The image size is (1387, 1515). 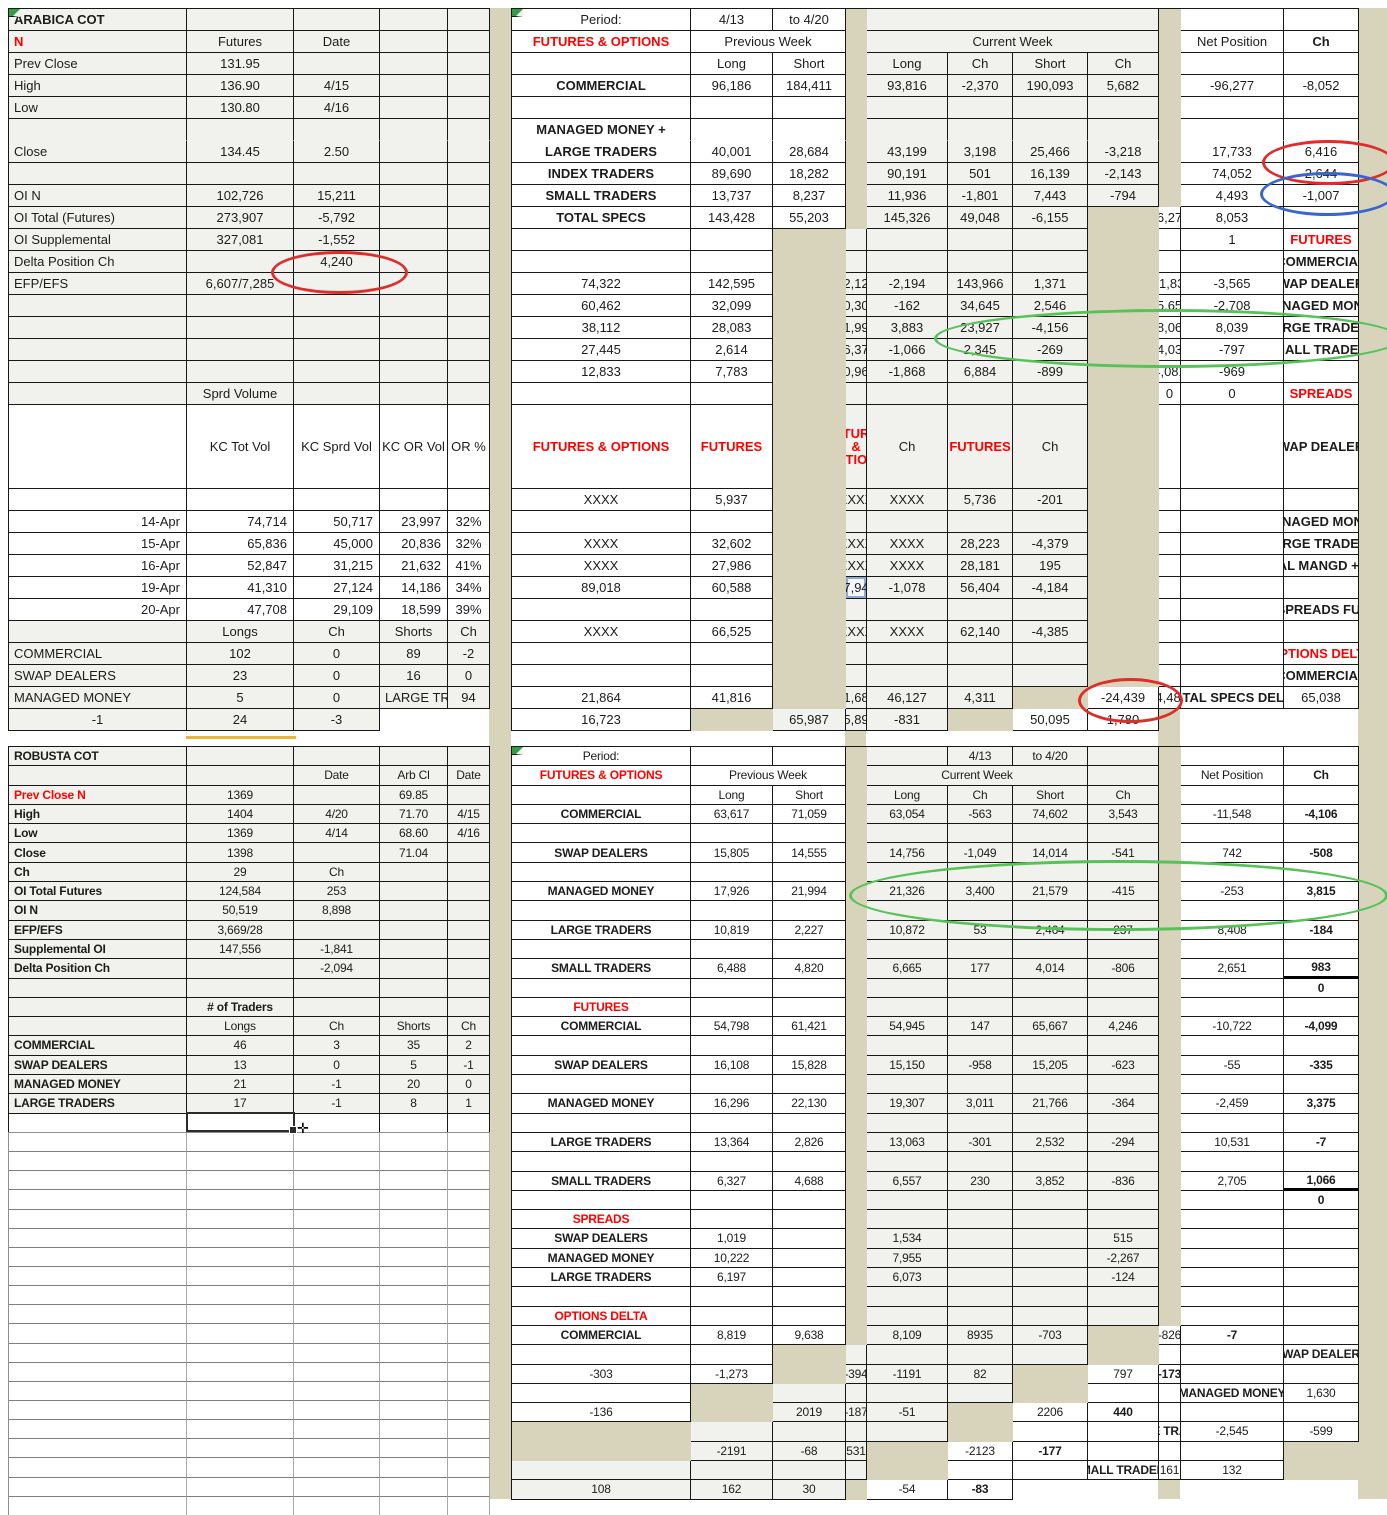 I want to click on cell: Sprd Volume, so click(x=240, y=394).